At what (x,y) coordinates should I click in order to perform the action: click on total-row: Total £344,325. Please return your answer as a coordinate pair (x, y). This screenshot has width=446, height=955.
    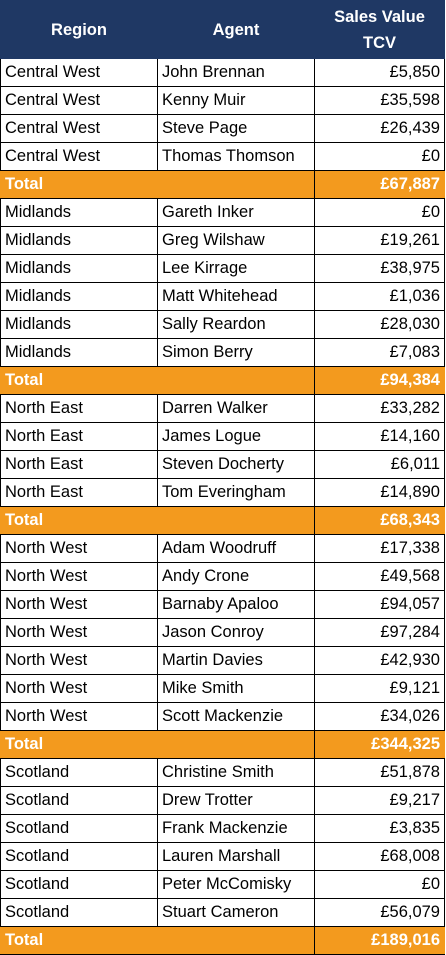
    Looking at the image, I should click on (222, 744).